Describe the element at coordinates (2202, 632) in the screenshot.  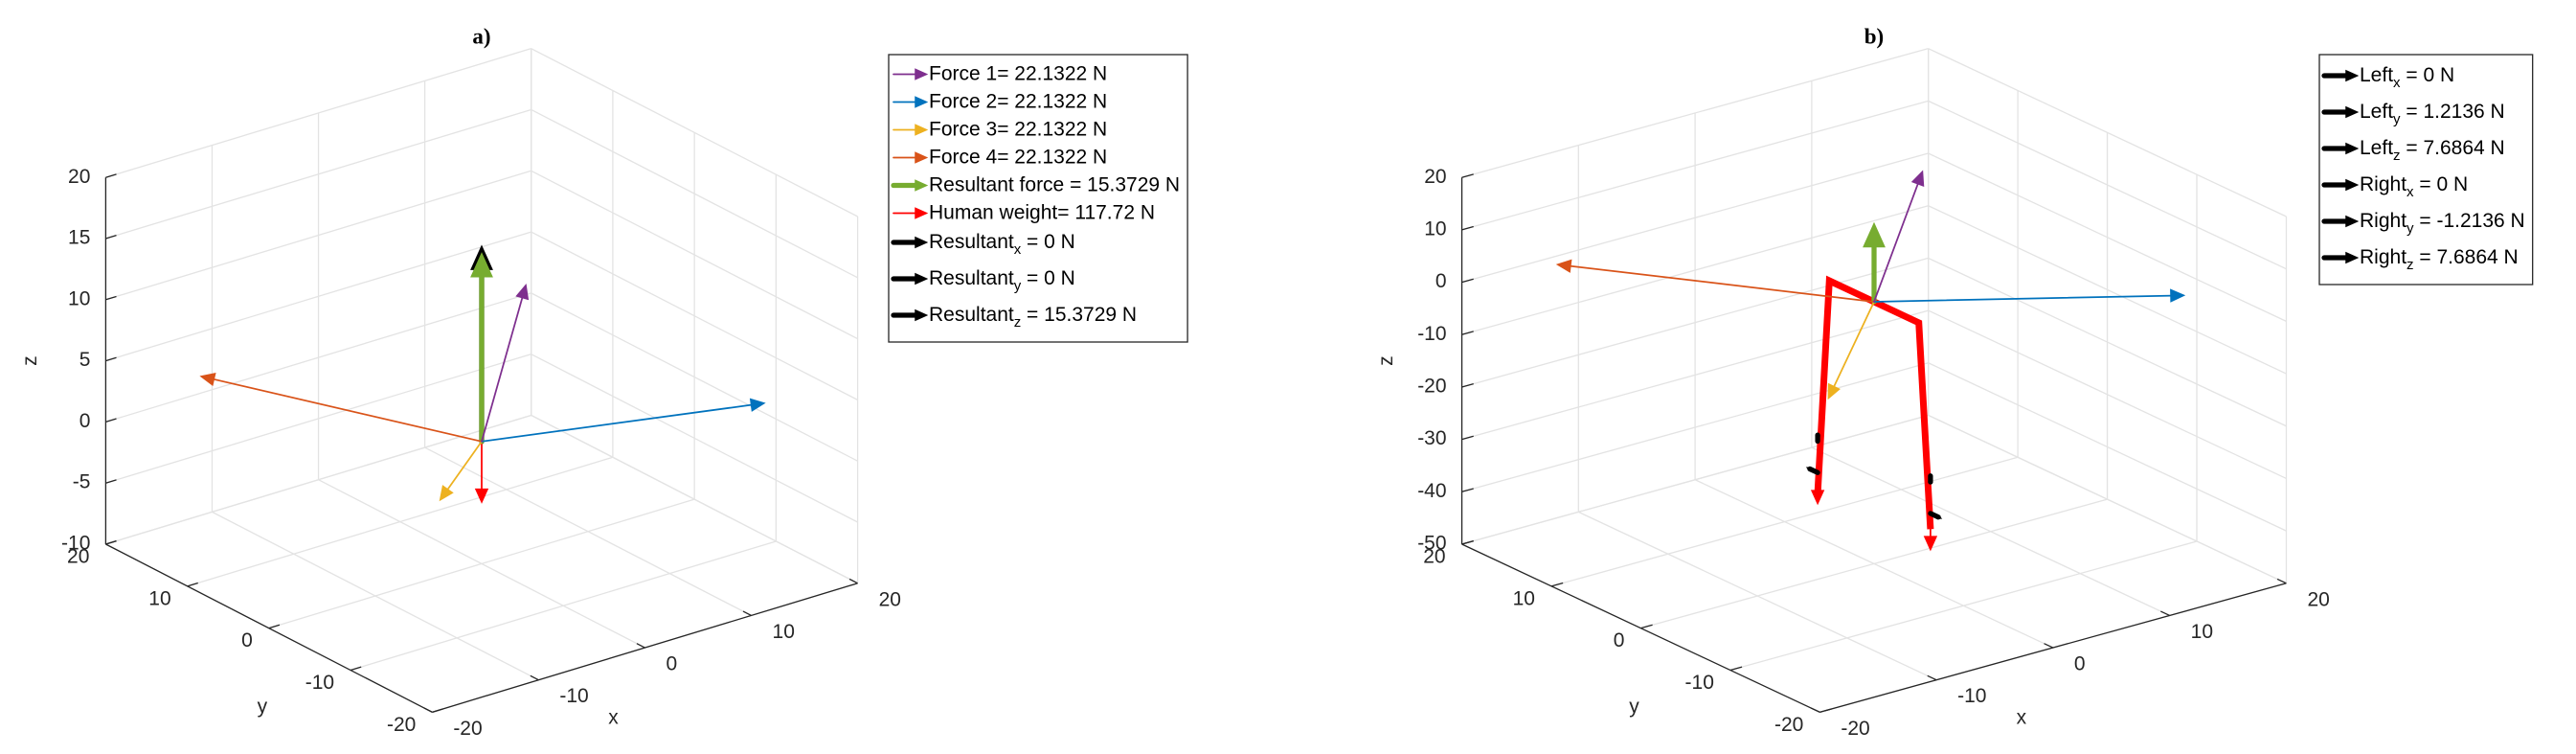
I see `x-tick-label: 10` at that location.